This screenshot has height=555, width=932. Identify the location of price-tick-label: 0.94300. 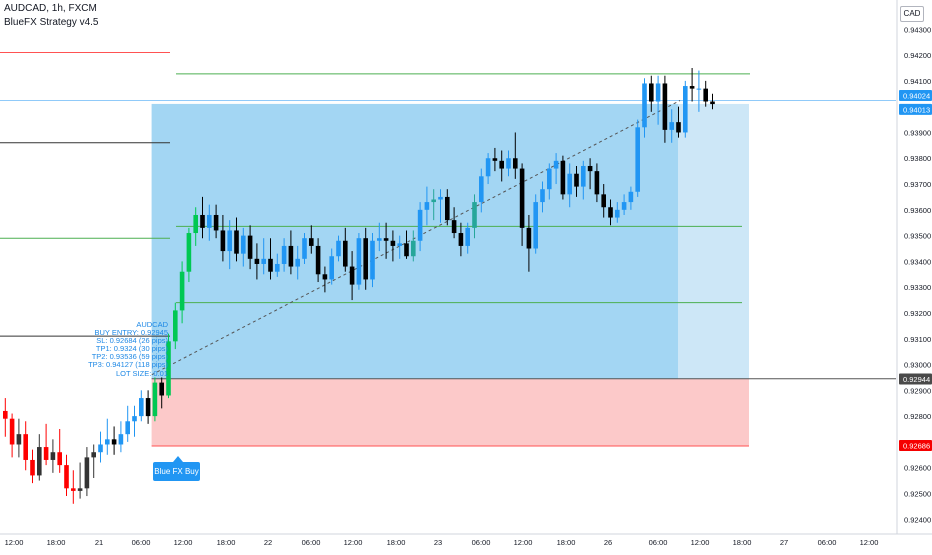
(917, 29).